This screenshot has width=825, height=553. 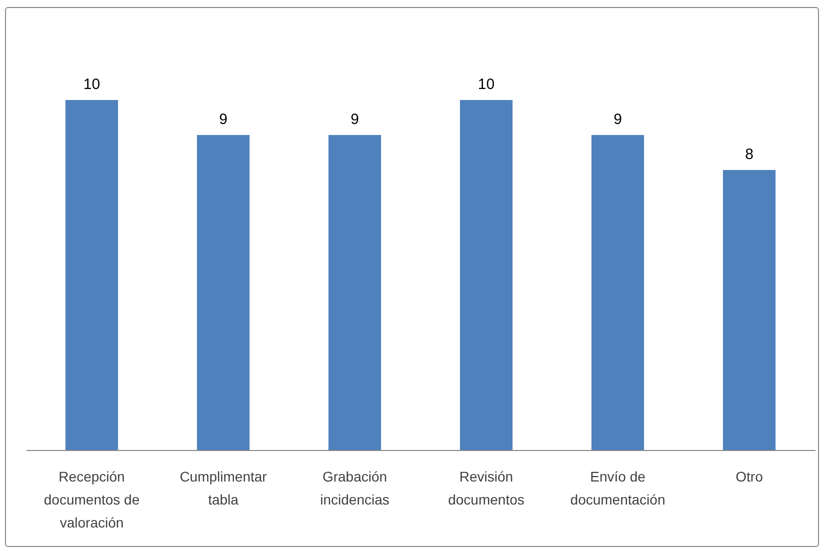 I want to click on x-tick-label: Grabación incidencias, so click(x=355, y=488).